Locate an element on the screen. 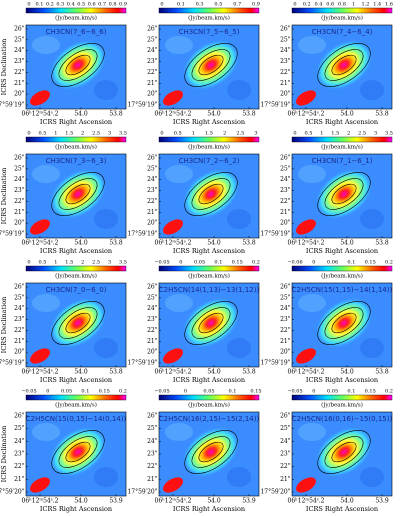 This screenshot has height=516, width=400. line-label: CH3CN(7_3−6_3) is located at coordinates (76, 161).